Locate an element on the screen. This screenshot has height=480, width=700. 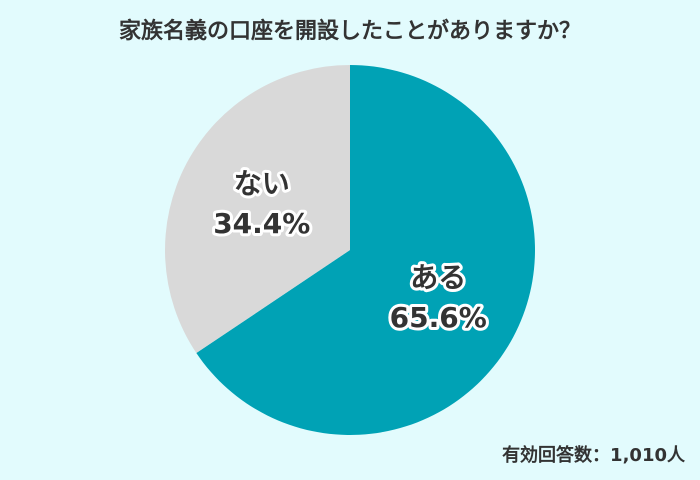
chart-title: 家族名義の口座を開設したことがありますか？ is located at coordinates (350, 31).